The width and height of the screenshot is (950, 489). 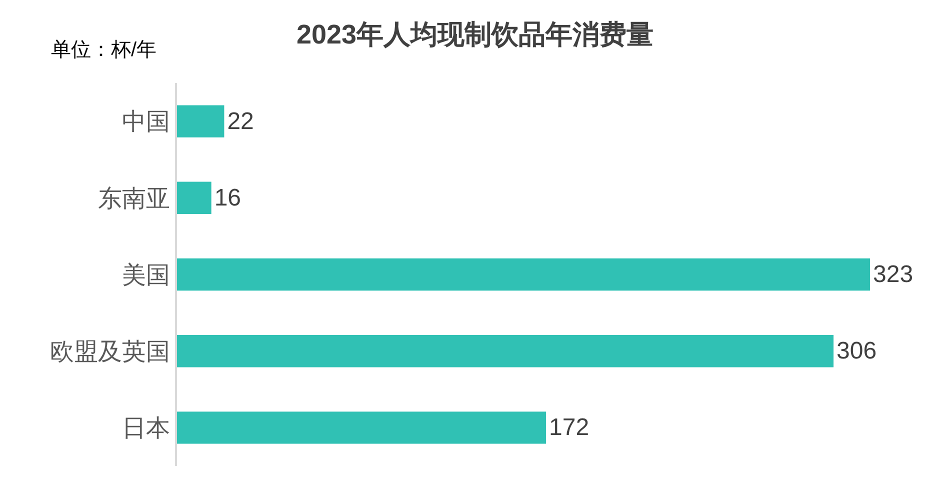 What do you see at coordinates (475, 35) in the screenshot?
I see `chart-title: 2023年人均现制饮品年消费量` at bounding box center [475, 35].